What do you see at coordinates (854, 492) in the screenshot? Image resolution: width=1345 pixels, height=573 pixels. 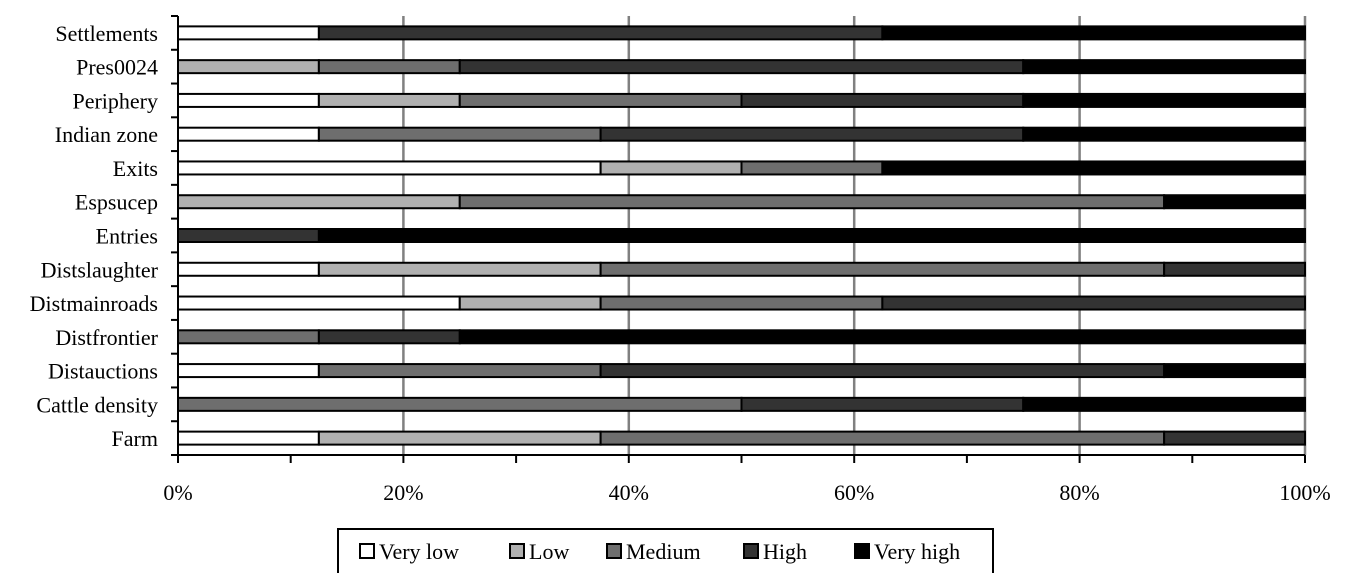 I see `x-tick-label: 60%` at bounding box center [854, 492].